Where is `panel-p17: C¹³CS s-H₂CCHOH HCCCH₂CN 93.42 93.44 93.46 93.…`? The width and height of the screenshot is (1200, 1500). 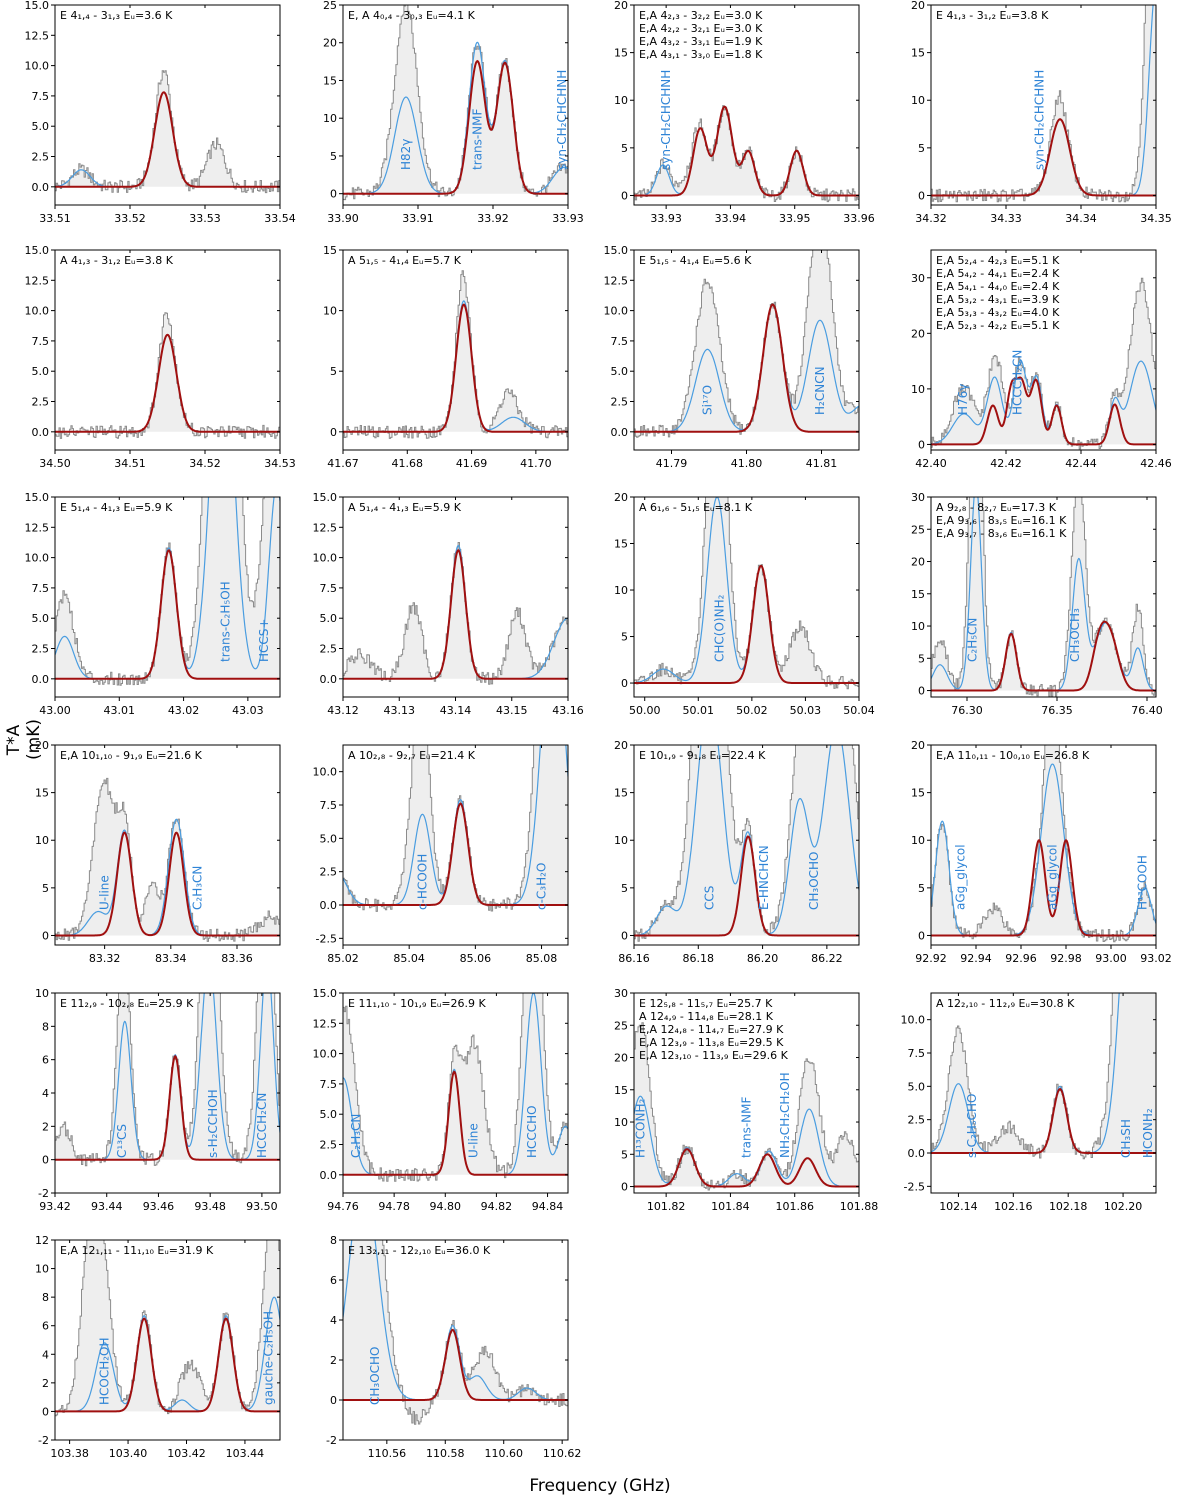
panel-p17: C¹³CS s-H₂CCHOH HCCCH₂CN 93.42 93.44 93.46 93.… is located at coordinates (158, 1100).